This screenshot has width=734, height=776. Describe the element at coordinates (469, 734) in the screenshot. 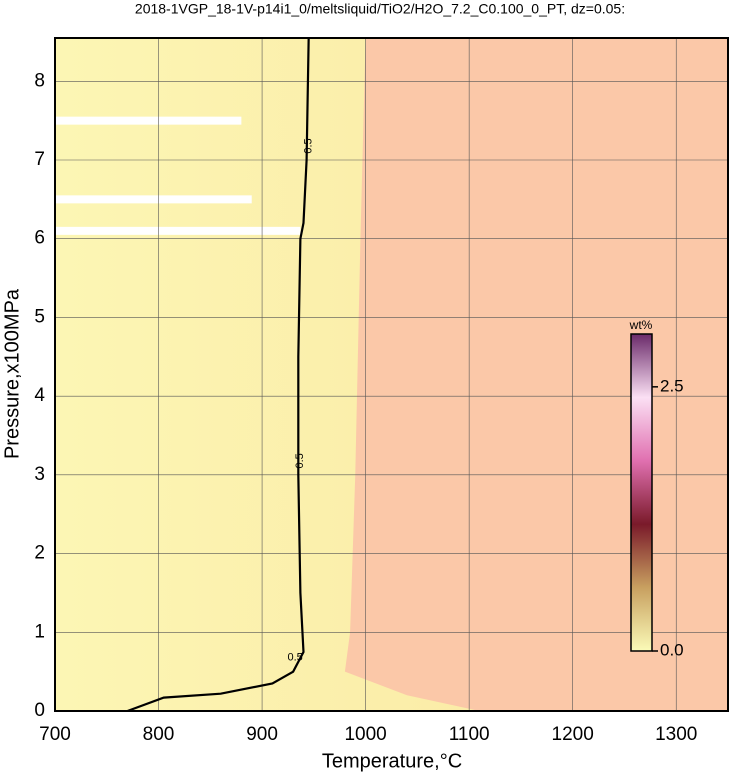

I see `x-tick-label: 1100` at that location.